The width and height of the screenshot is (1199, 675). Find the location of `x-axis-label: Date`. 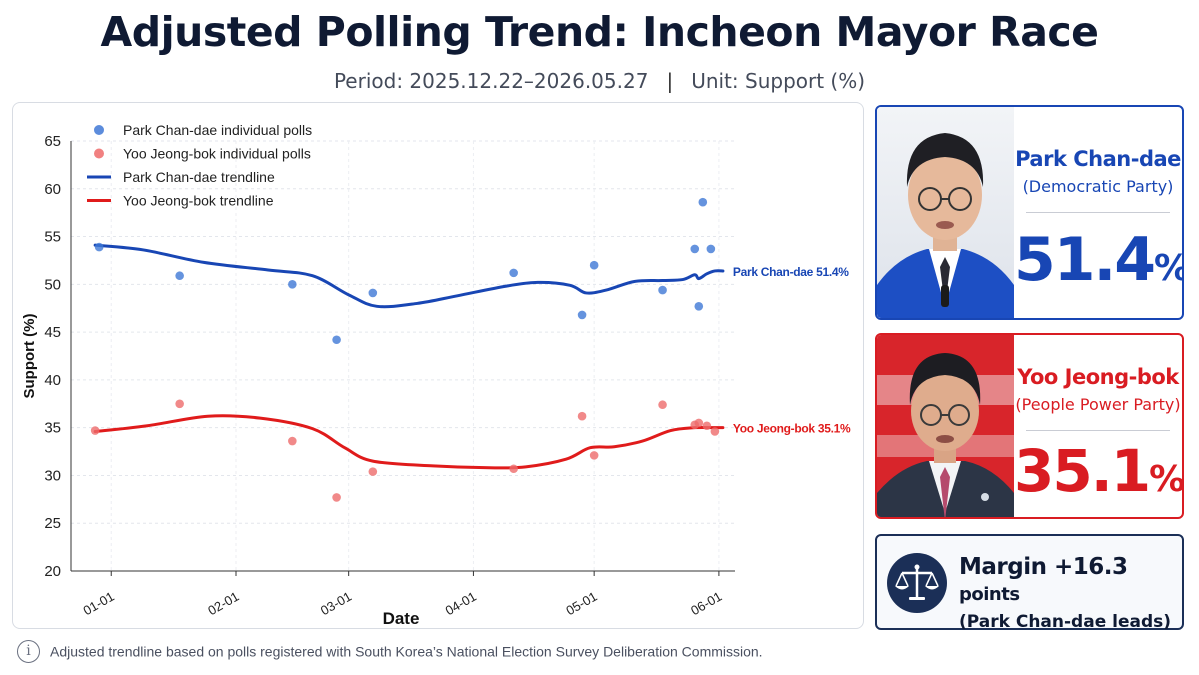

x-axis-label: Date is located at coordinates (401, 618).